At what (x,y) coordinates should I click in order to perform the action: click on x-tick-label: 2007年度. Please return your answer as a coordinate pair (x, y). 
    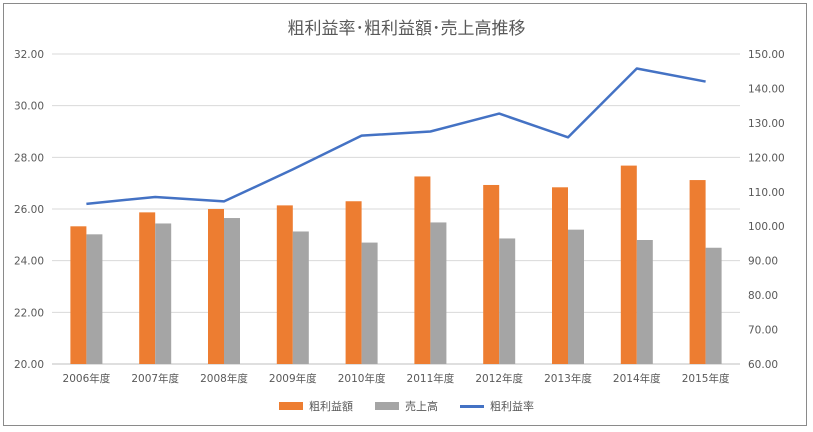
    Looking at the image, I should click on (155, 378).